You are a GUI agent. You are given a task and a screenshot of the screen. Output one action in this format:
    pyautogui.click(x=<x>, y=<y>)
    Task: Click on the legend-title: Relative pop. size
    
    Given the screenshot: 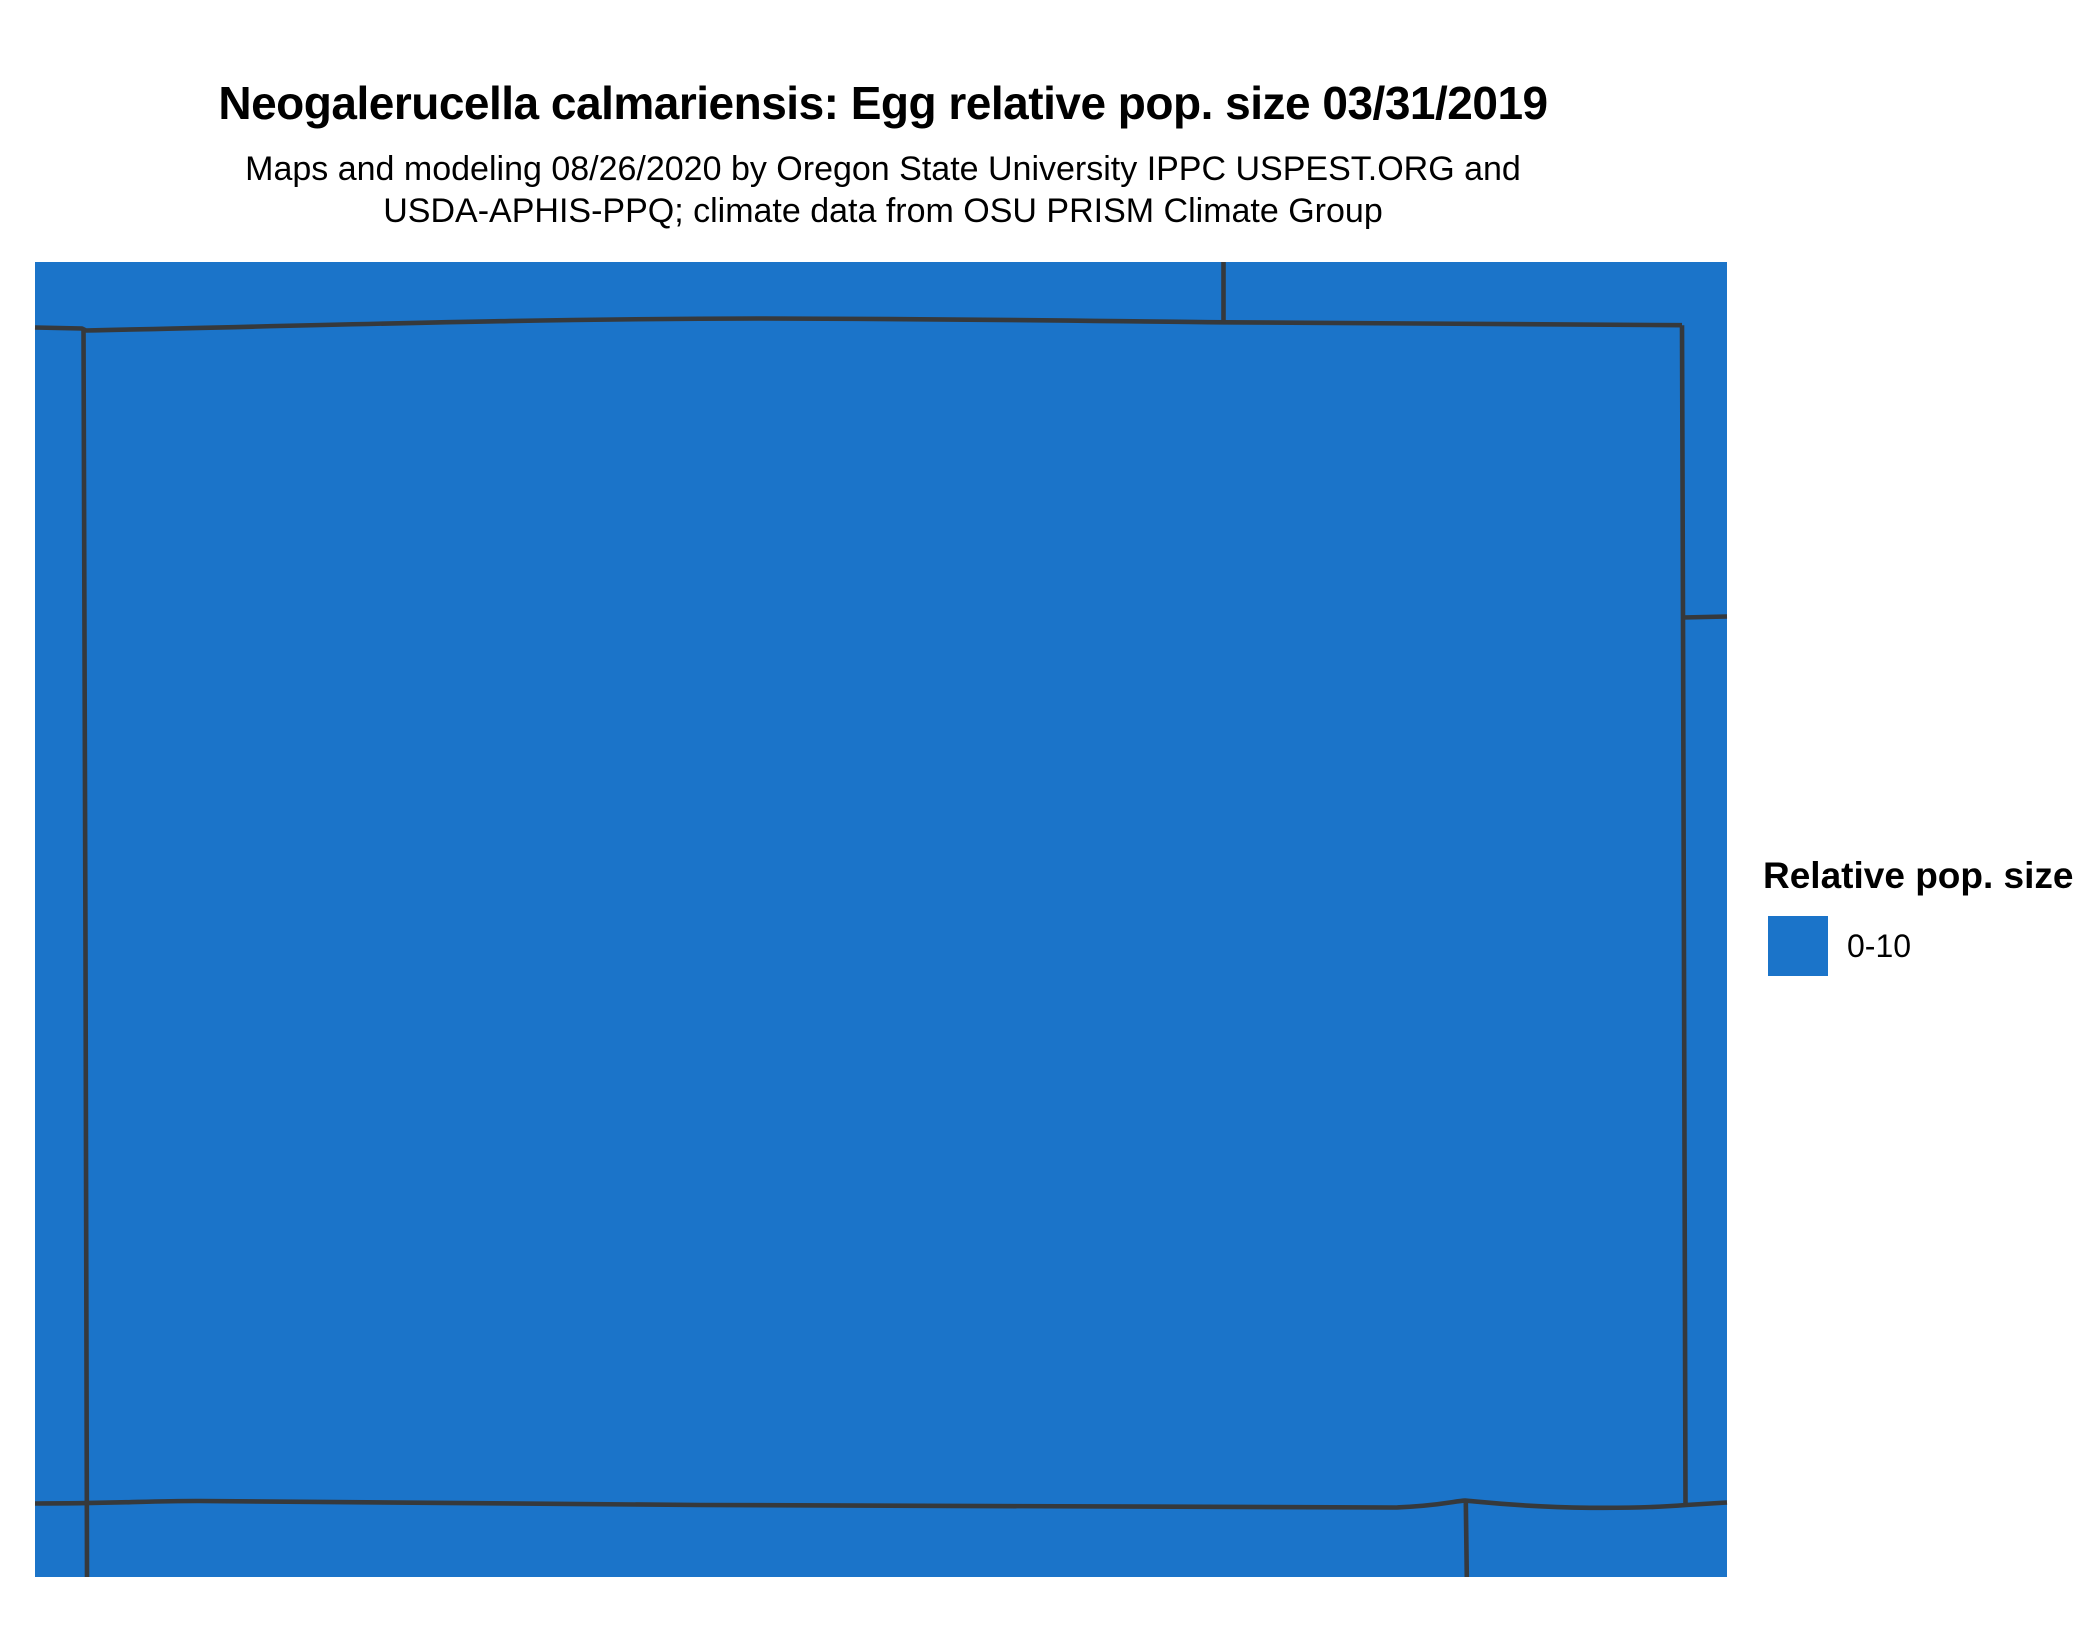 What is the action you would take?
    pyautogui.click(x=1918, y=875)
    